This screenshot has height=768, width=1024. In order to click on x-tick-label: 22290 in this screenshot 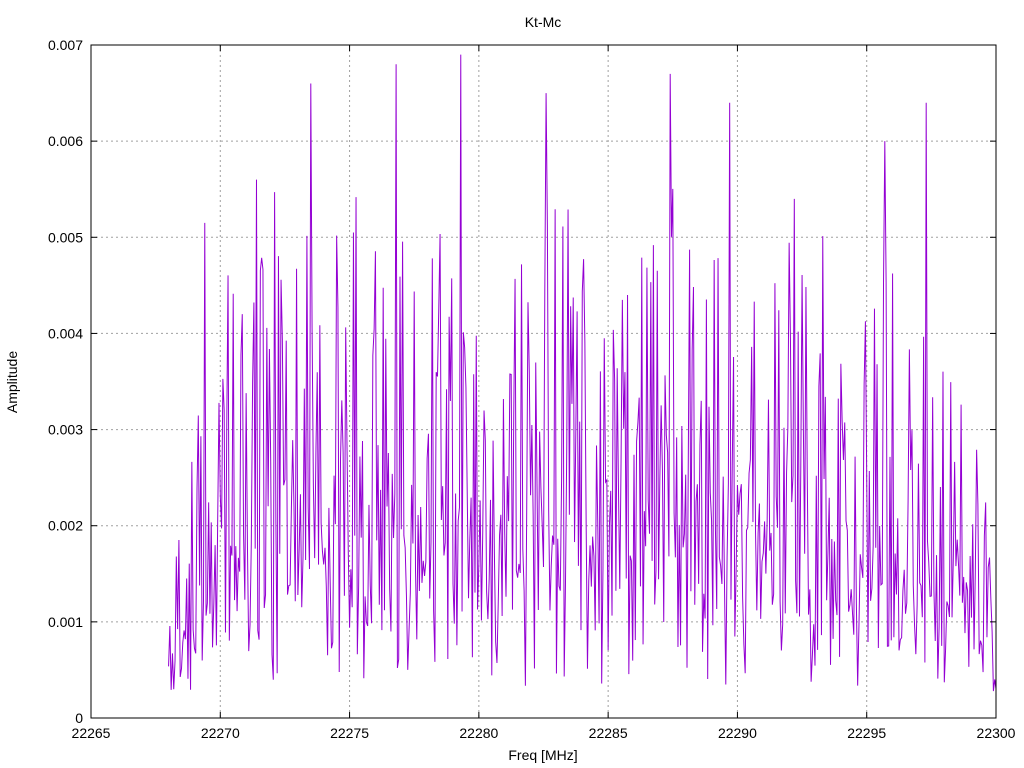, I will do `click(737, 733)`.